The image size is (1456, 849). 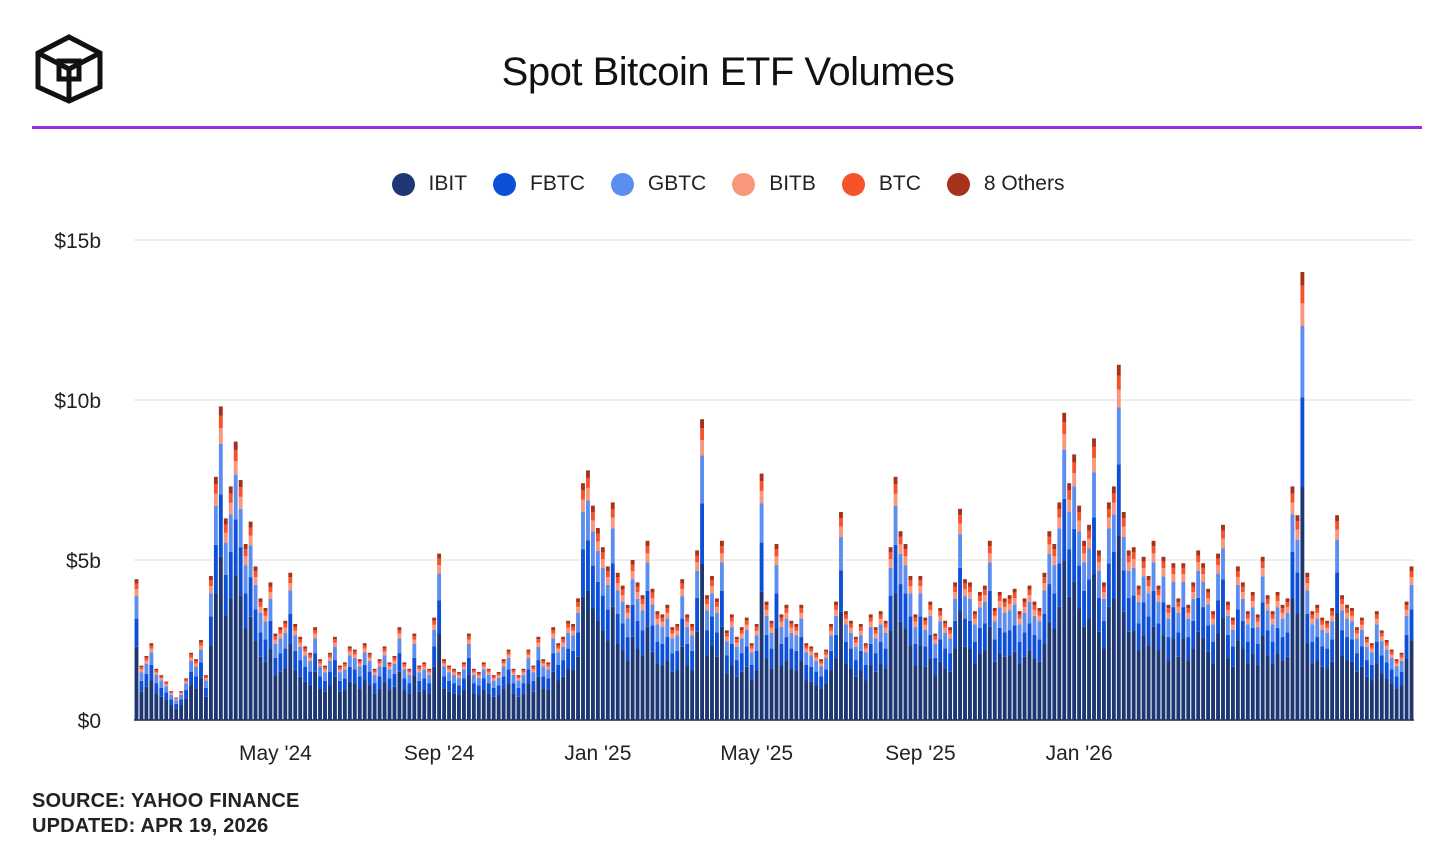 I want to click on legend-item-bitb: BITB, so click(x=774, y=184).